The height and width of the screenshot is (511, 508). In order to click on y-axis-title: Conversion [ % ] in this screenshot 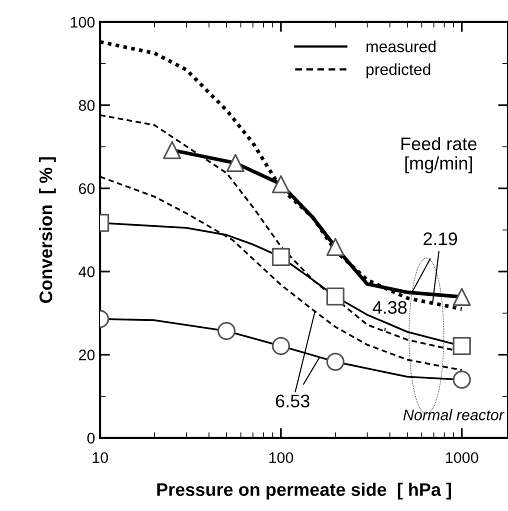, I will do `click(47, 230)`.